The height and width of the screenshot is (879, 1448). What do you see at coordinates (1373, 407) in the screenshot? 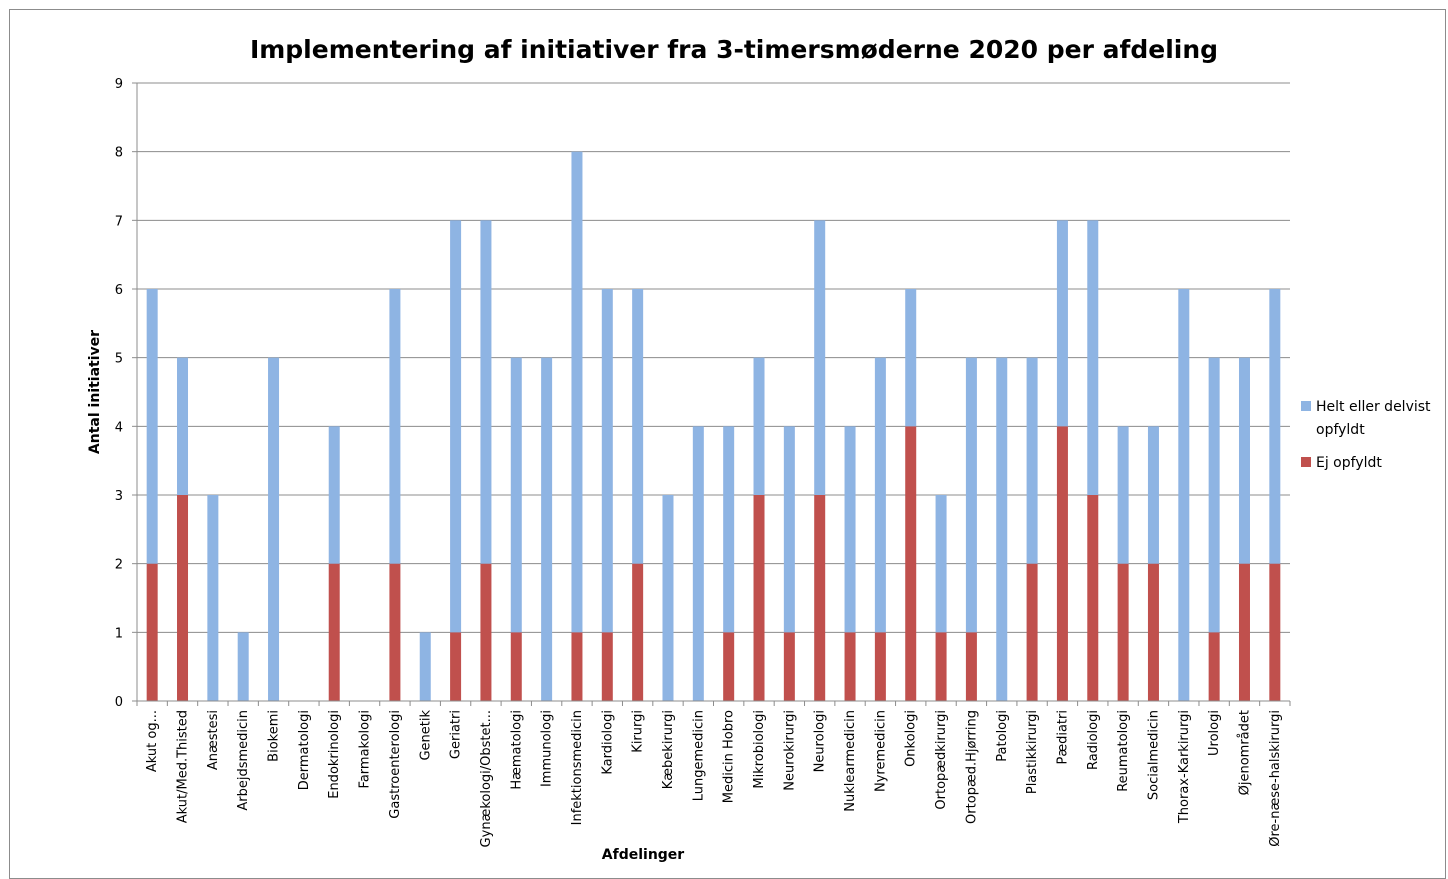
I see `legend-label: Helt eller delvist` at bounding box center [1373, 407].